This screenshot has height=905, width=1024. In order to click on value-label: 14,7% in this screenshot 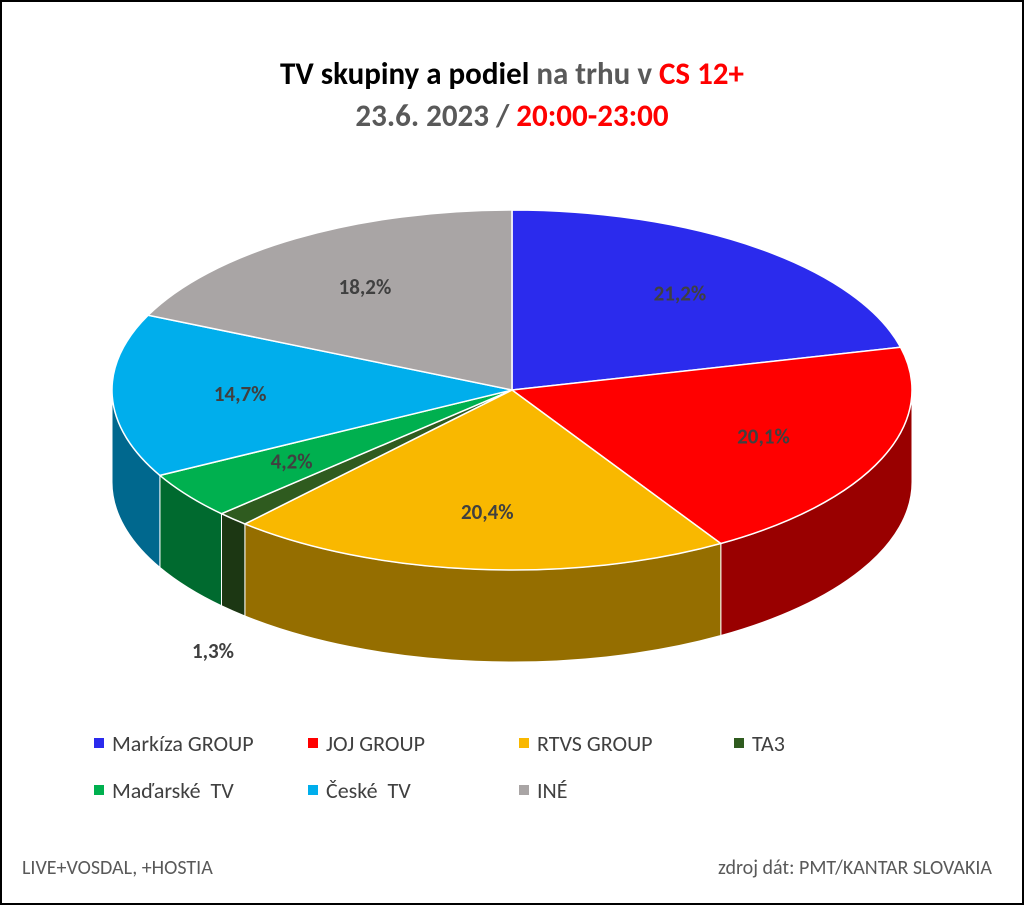, I will do `click(240, 394)`.